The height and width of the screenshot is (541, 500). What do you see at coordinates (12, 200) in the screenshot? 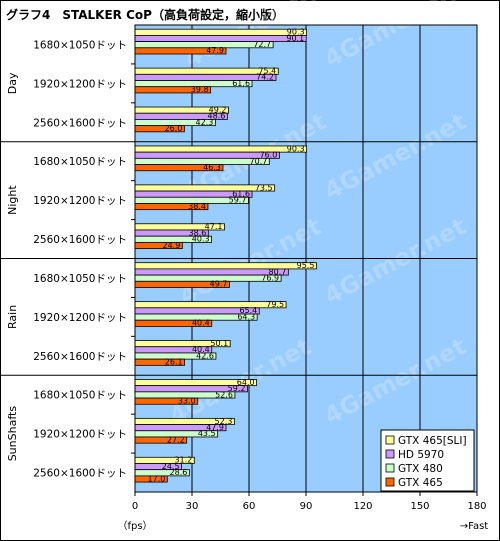
I see `group-label-night: Night` at bounding box center [12, 200].